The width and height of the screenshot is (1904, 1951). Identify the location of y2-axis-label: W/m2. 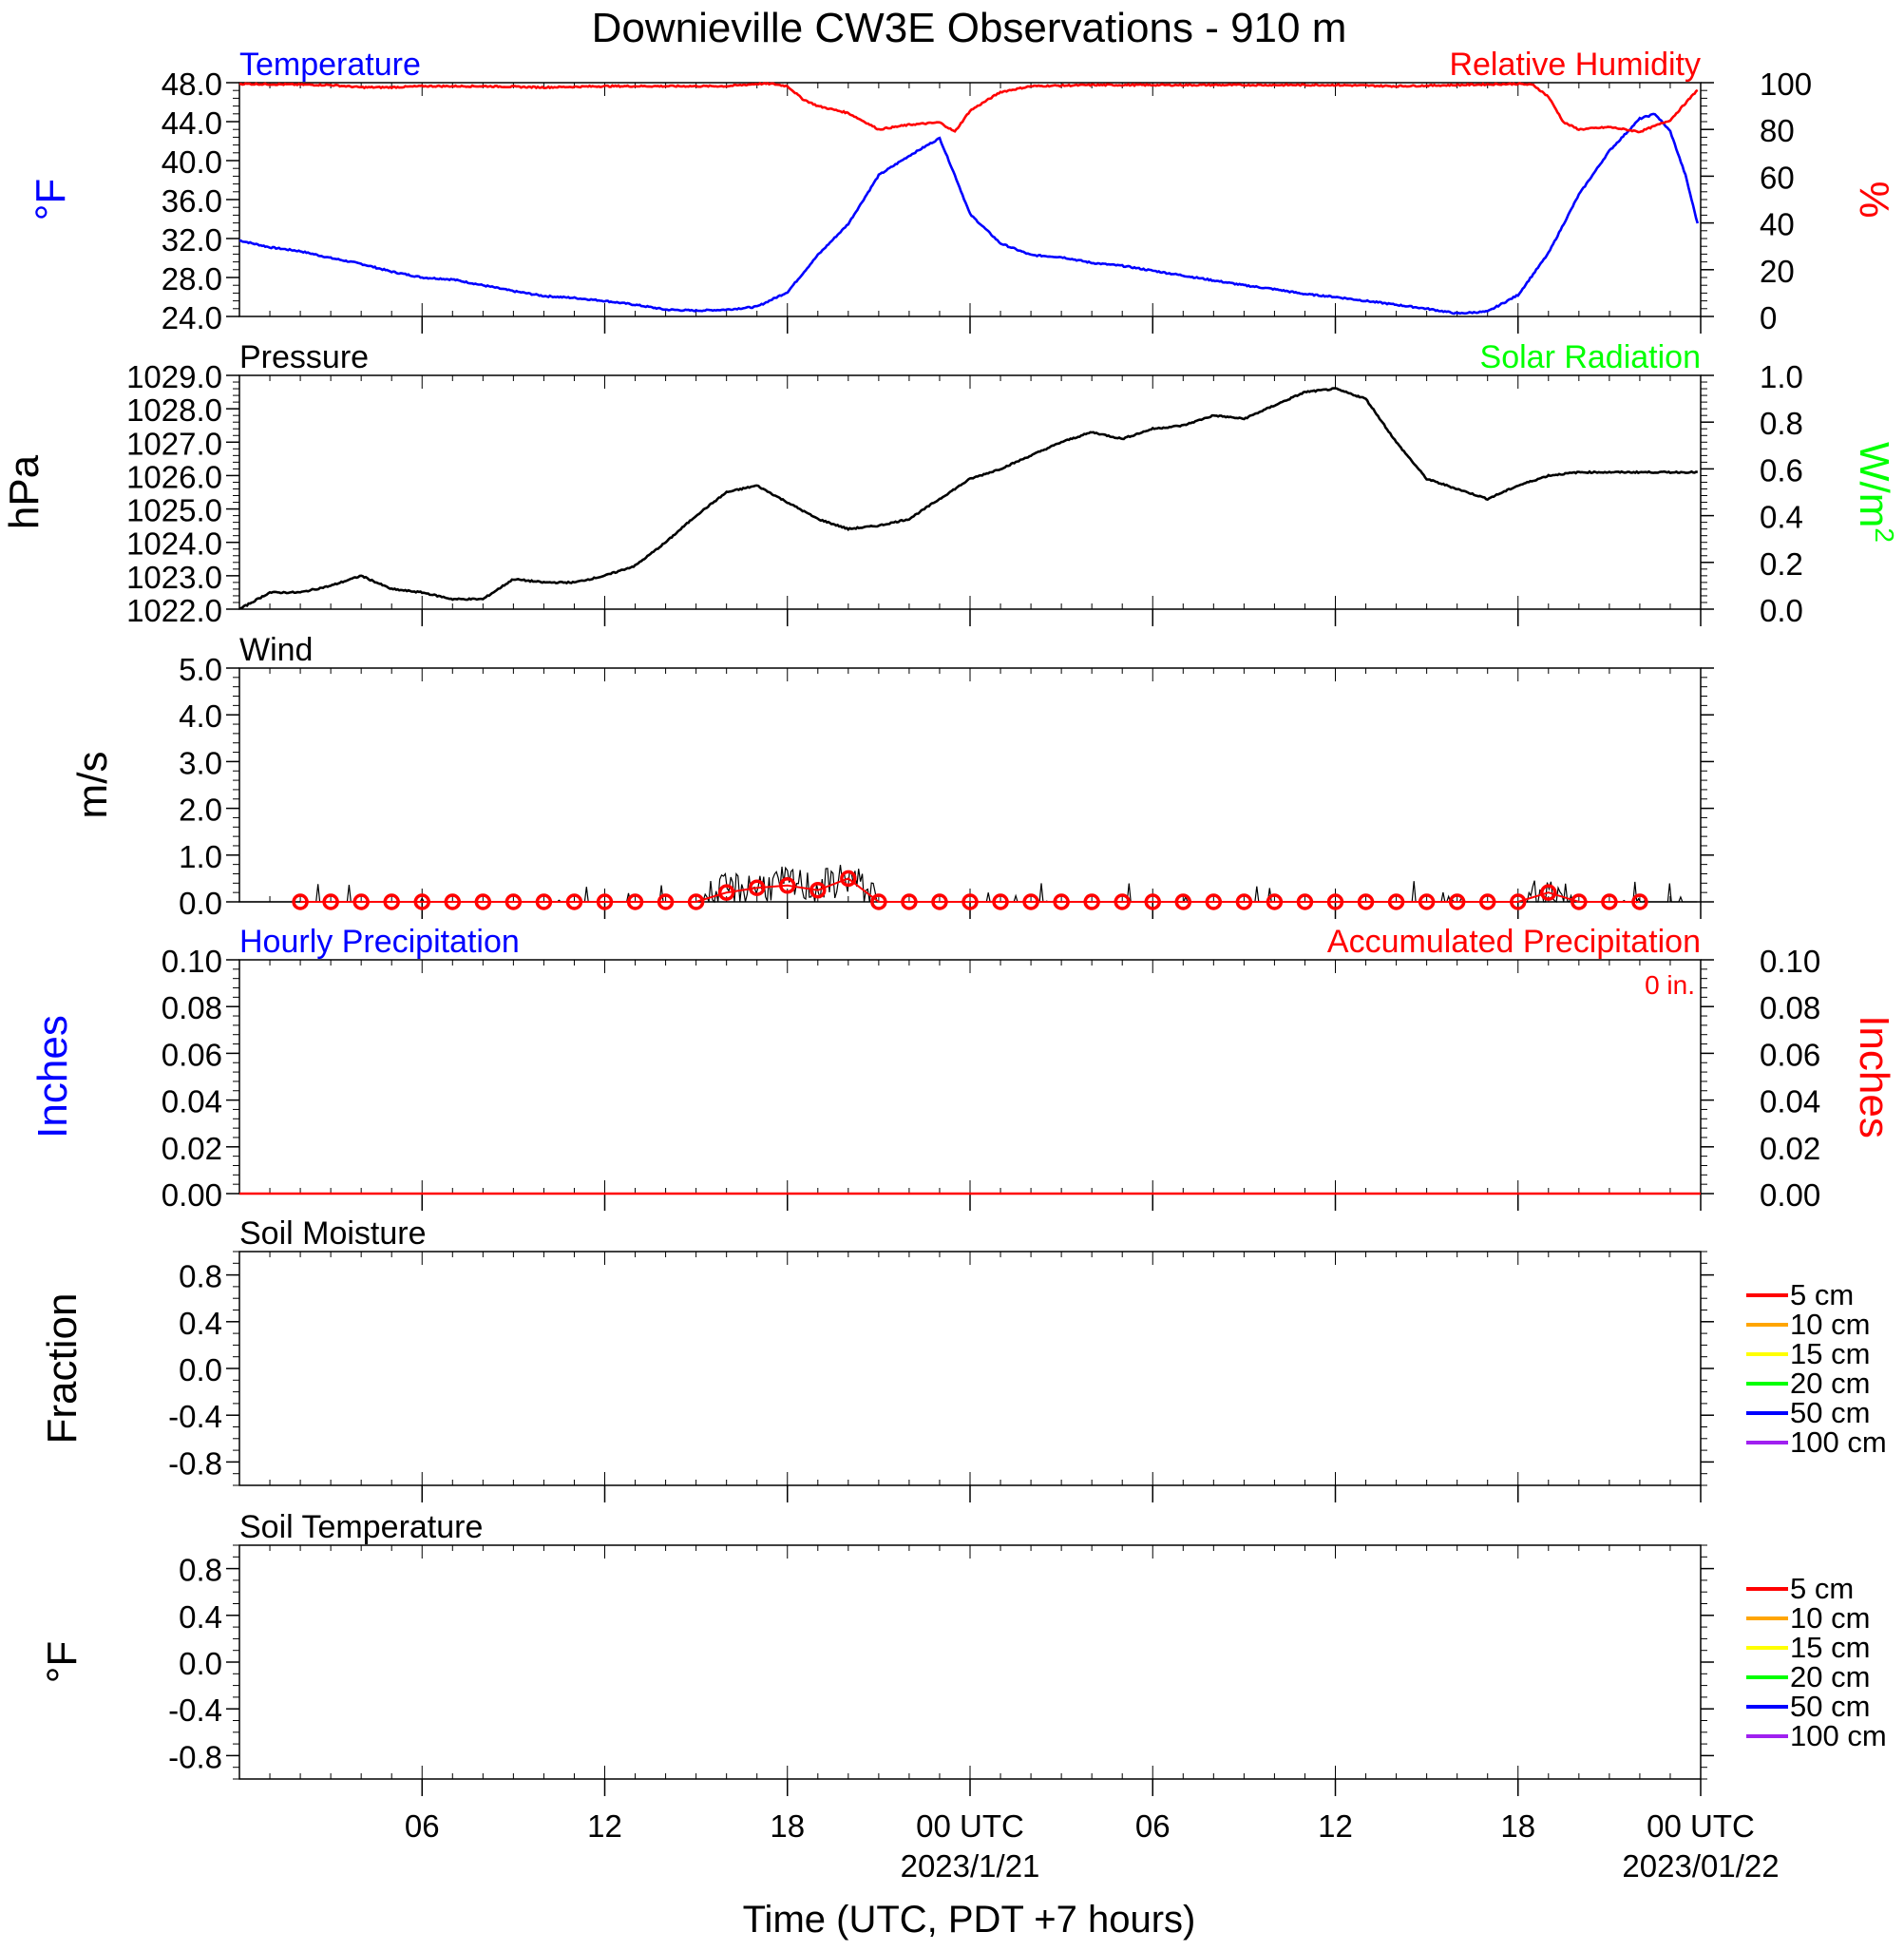
(1875, 492).